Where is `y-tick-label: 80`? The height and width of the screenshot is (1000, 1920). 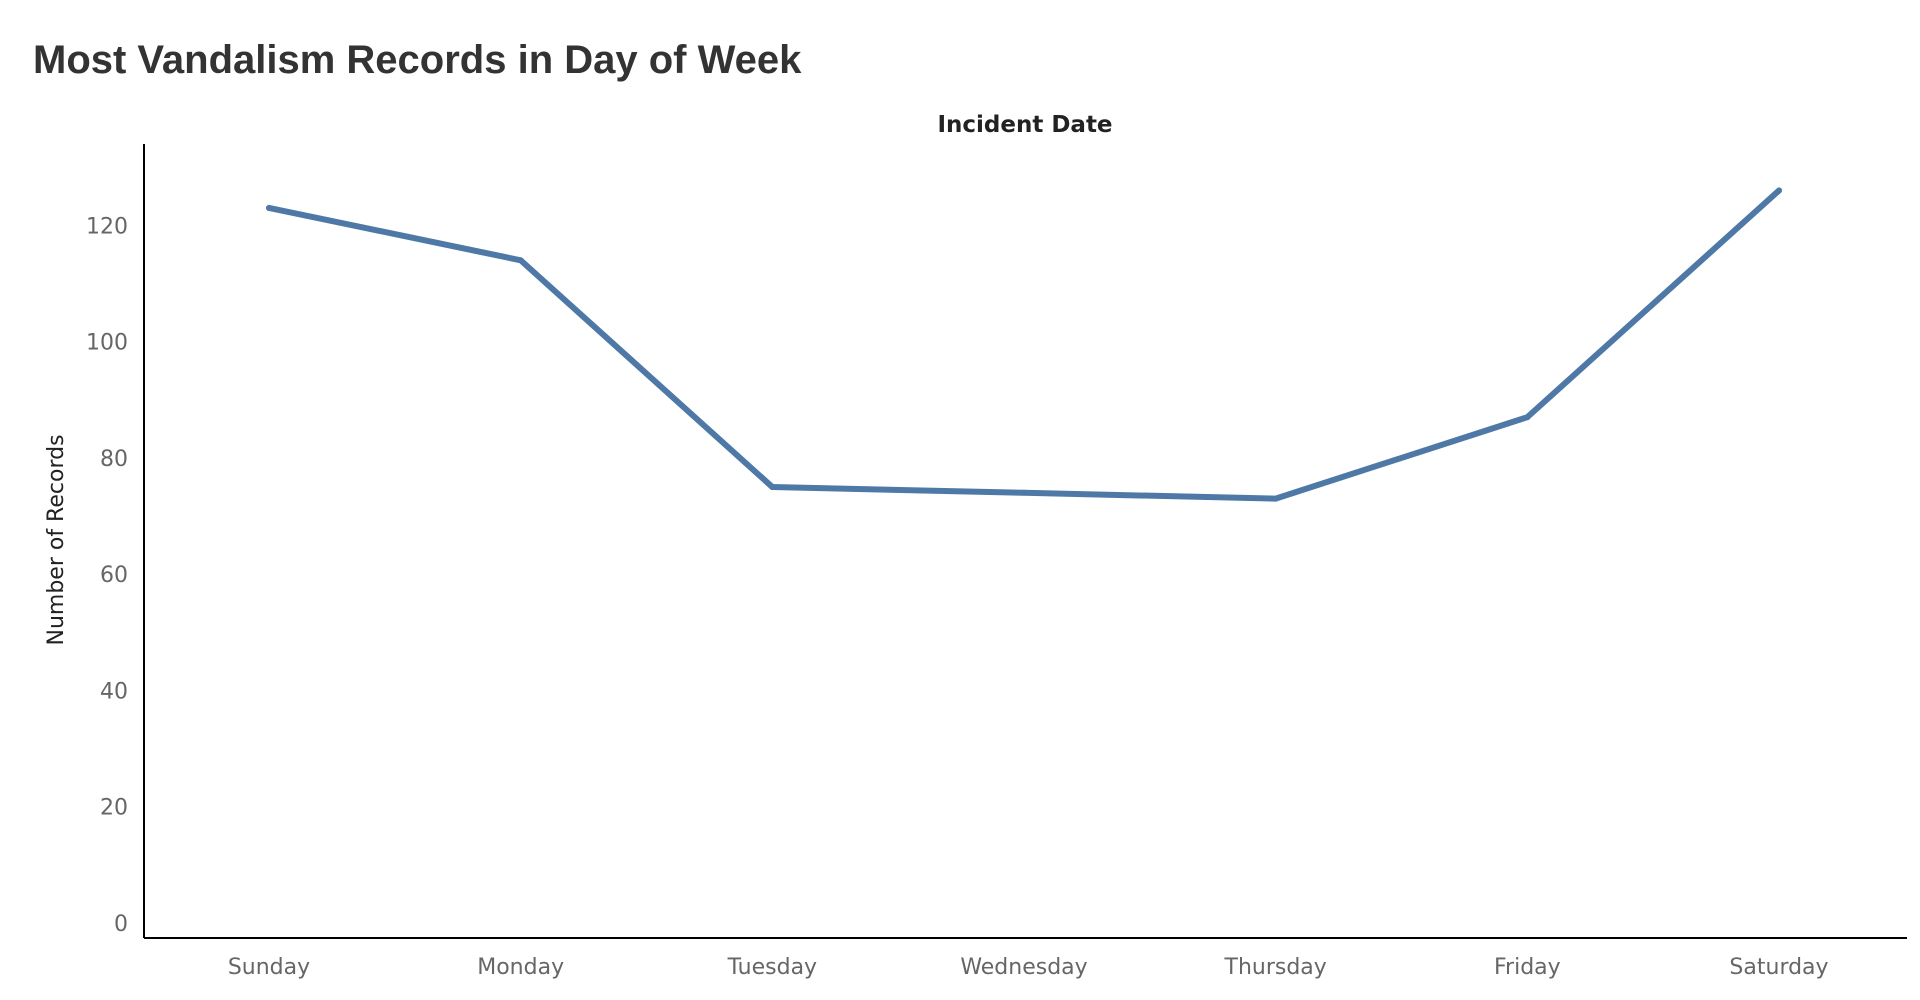 y-tick-label: 80 is located at coordinates (114, 459).